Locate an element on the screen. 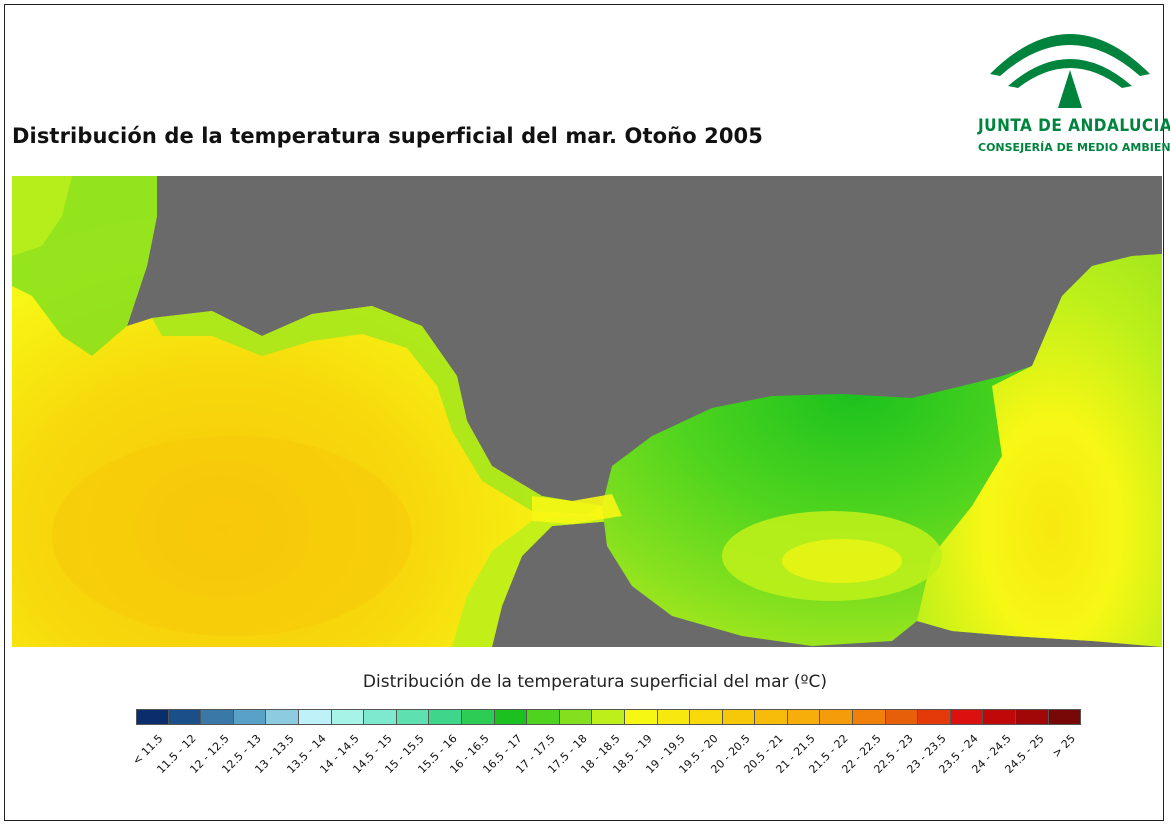 Image resolution: width=1170 pixels, height=827 pixels. legend-color-ramp is located at coordinates (609, 717).